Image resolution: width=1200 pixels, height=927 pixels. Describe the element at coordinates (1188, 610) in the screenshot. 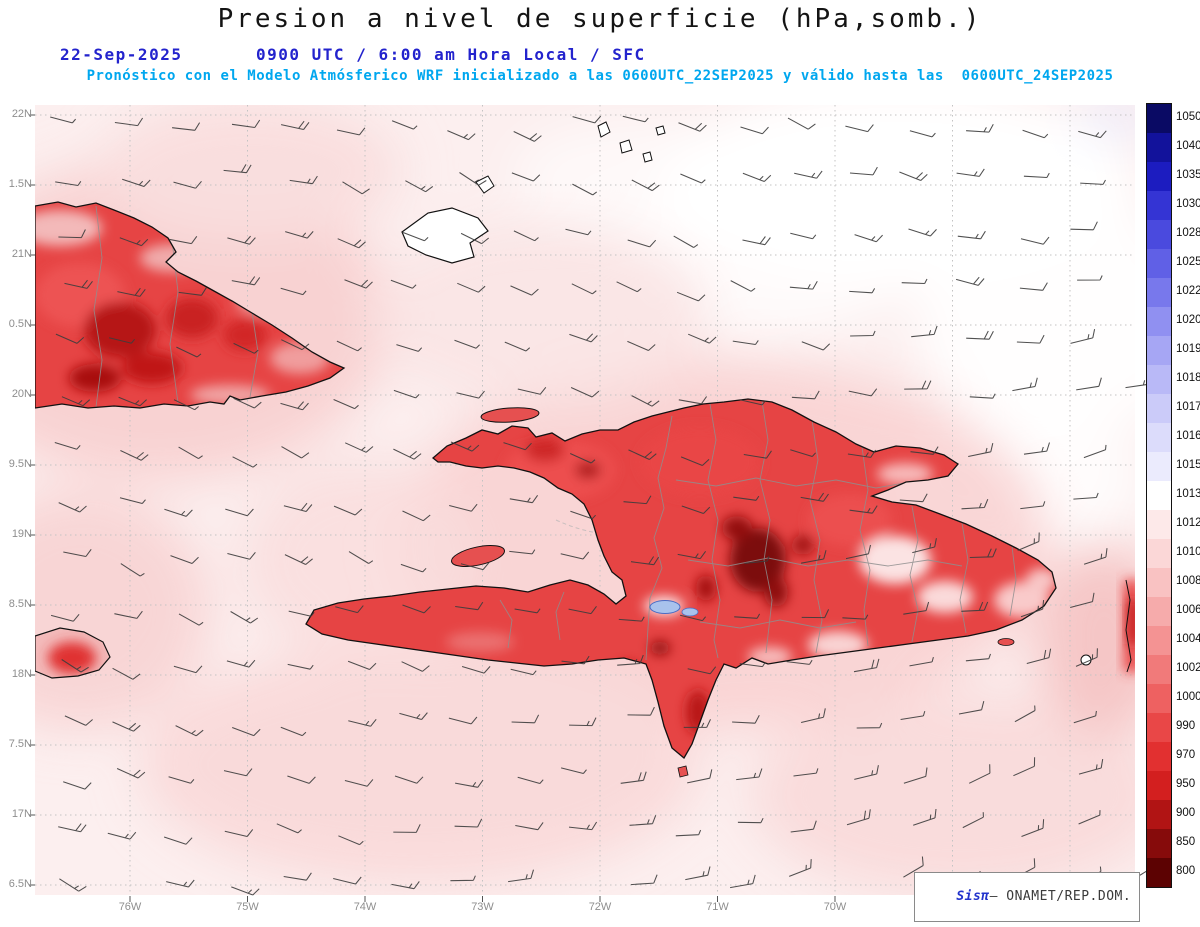

I see `colorbar-label: 1006` at that location.